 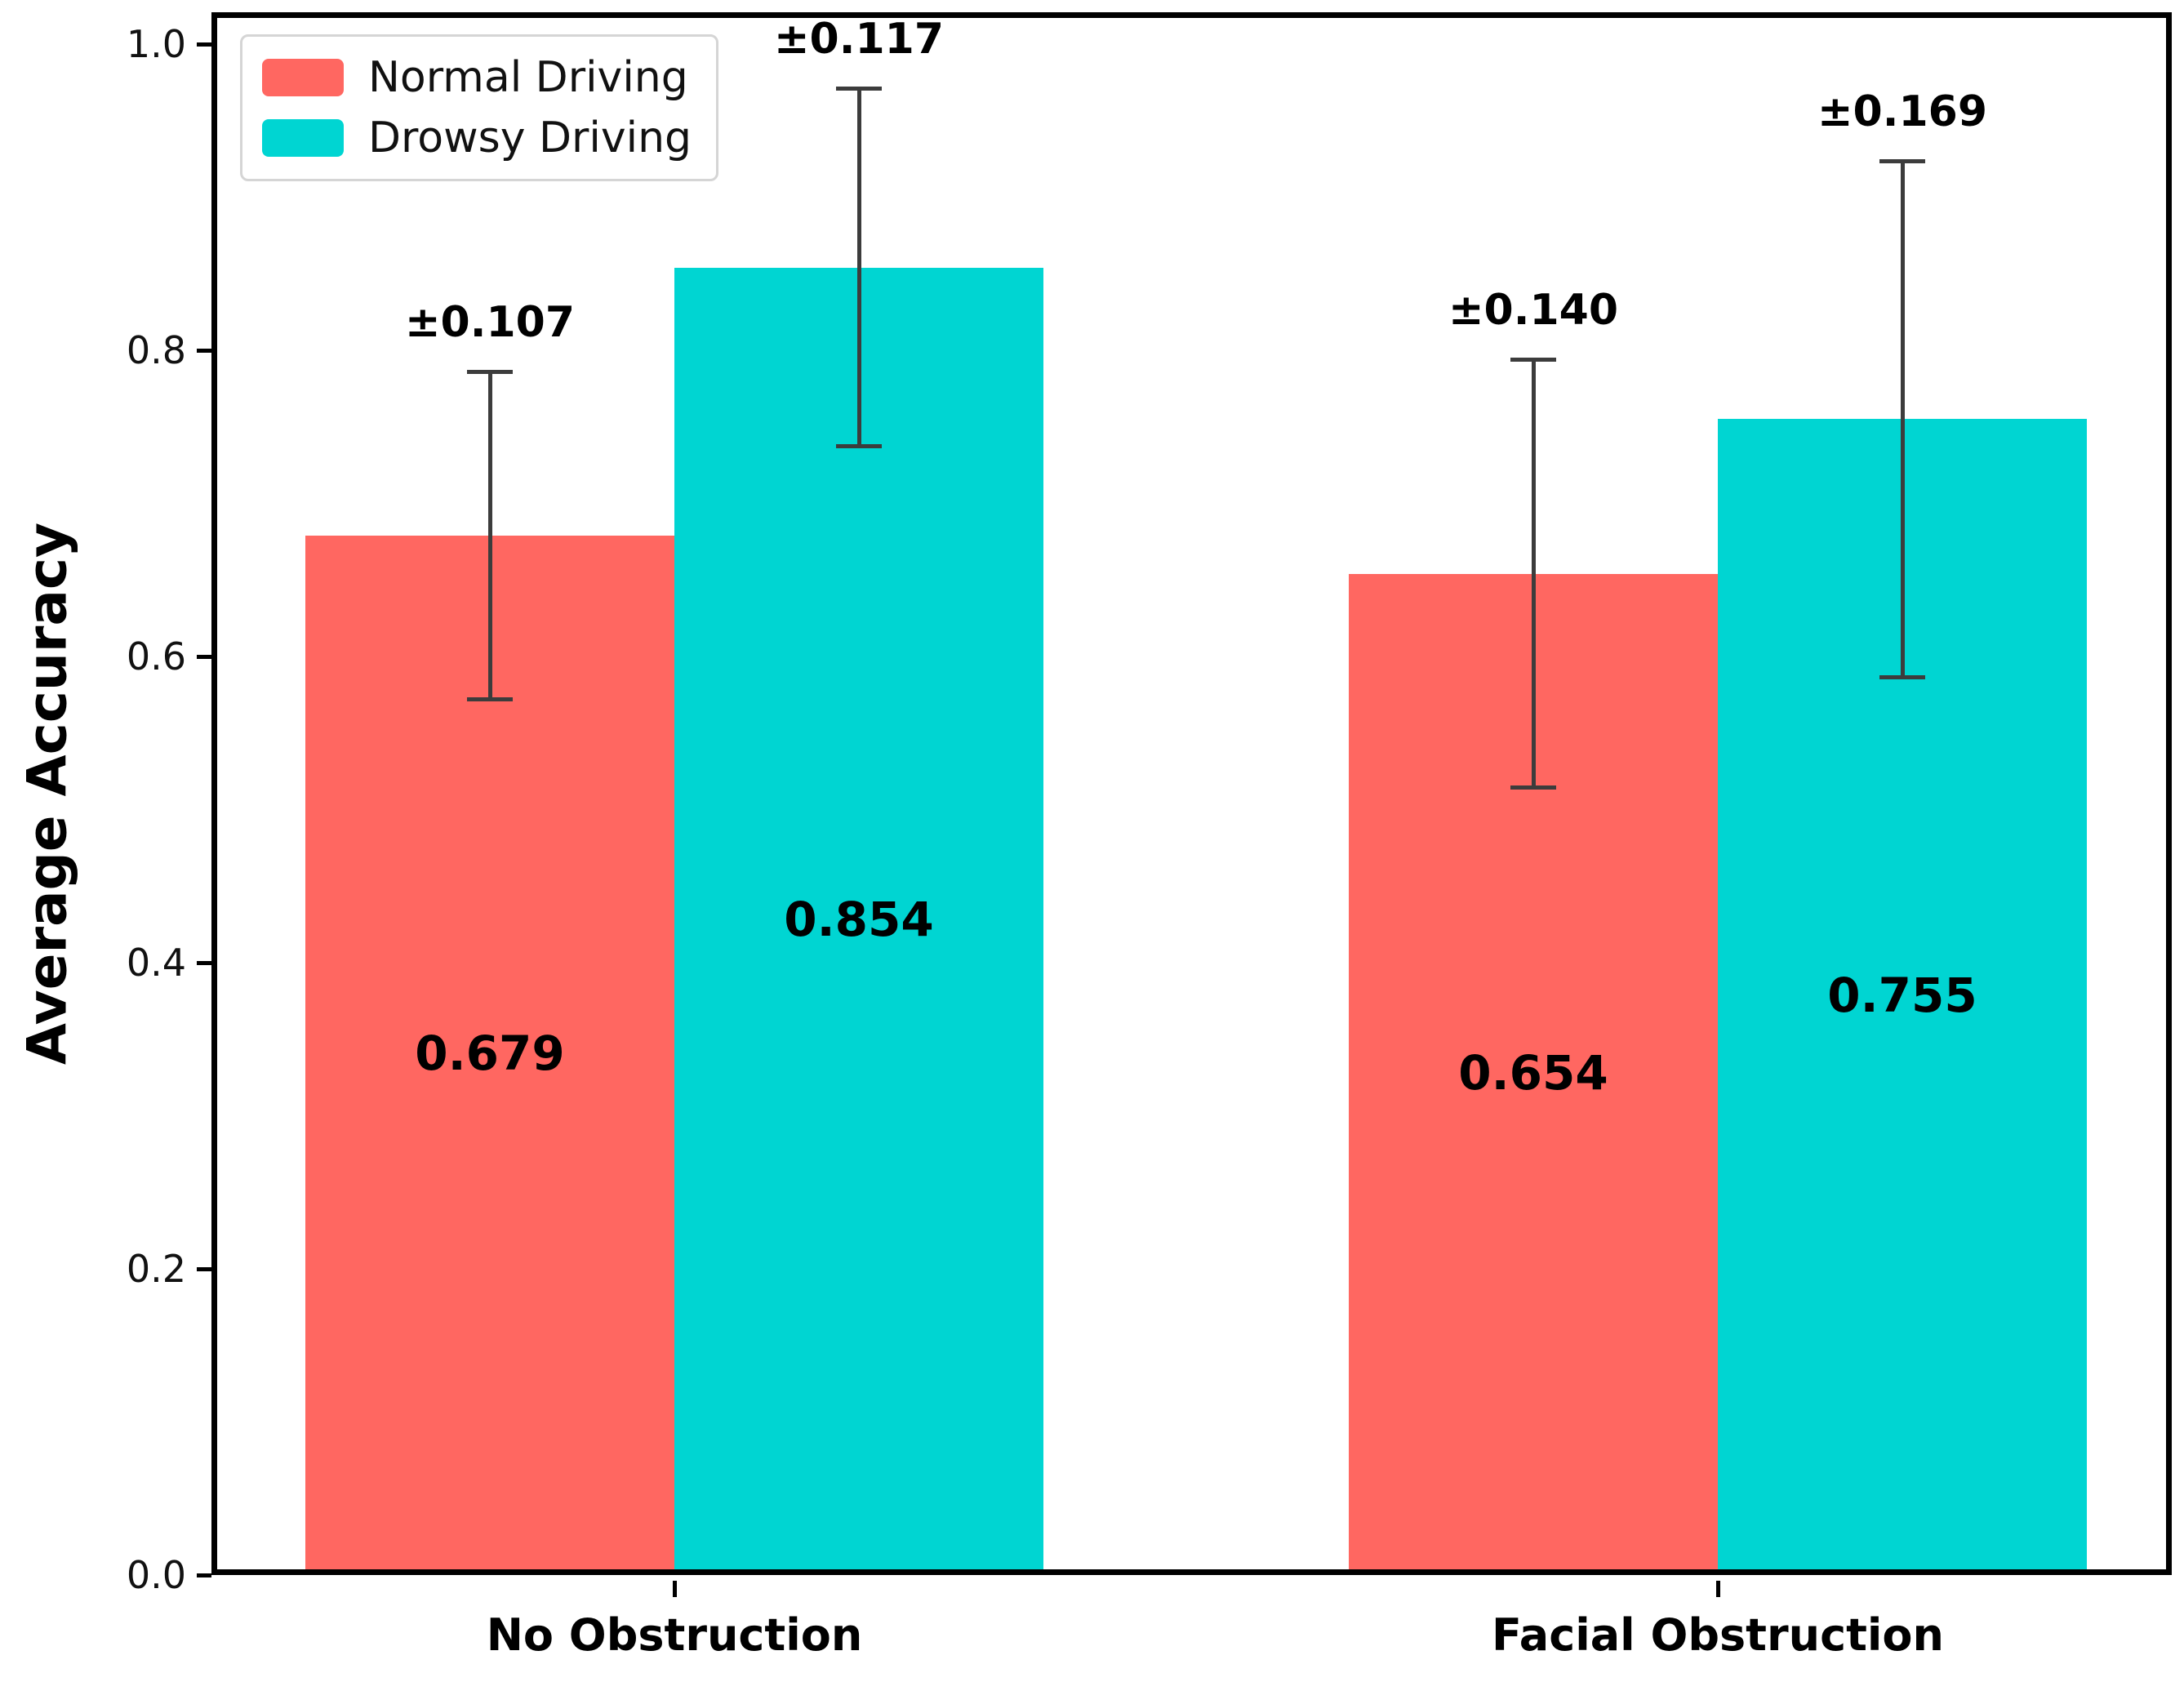 I want to click on legend-item-drowsy-driving: Drowsy Driving, so click(x=477, y=138).